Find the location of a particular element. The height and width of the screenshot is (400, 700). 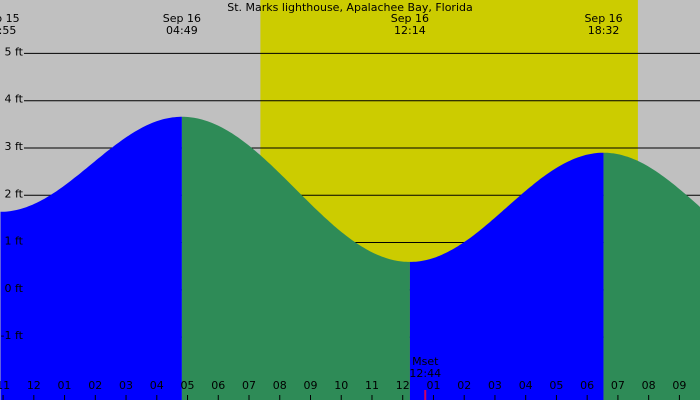

event-time: 22:55 is located at coordinates (8, 30).